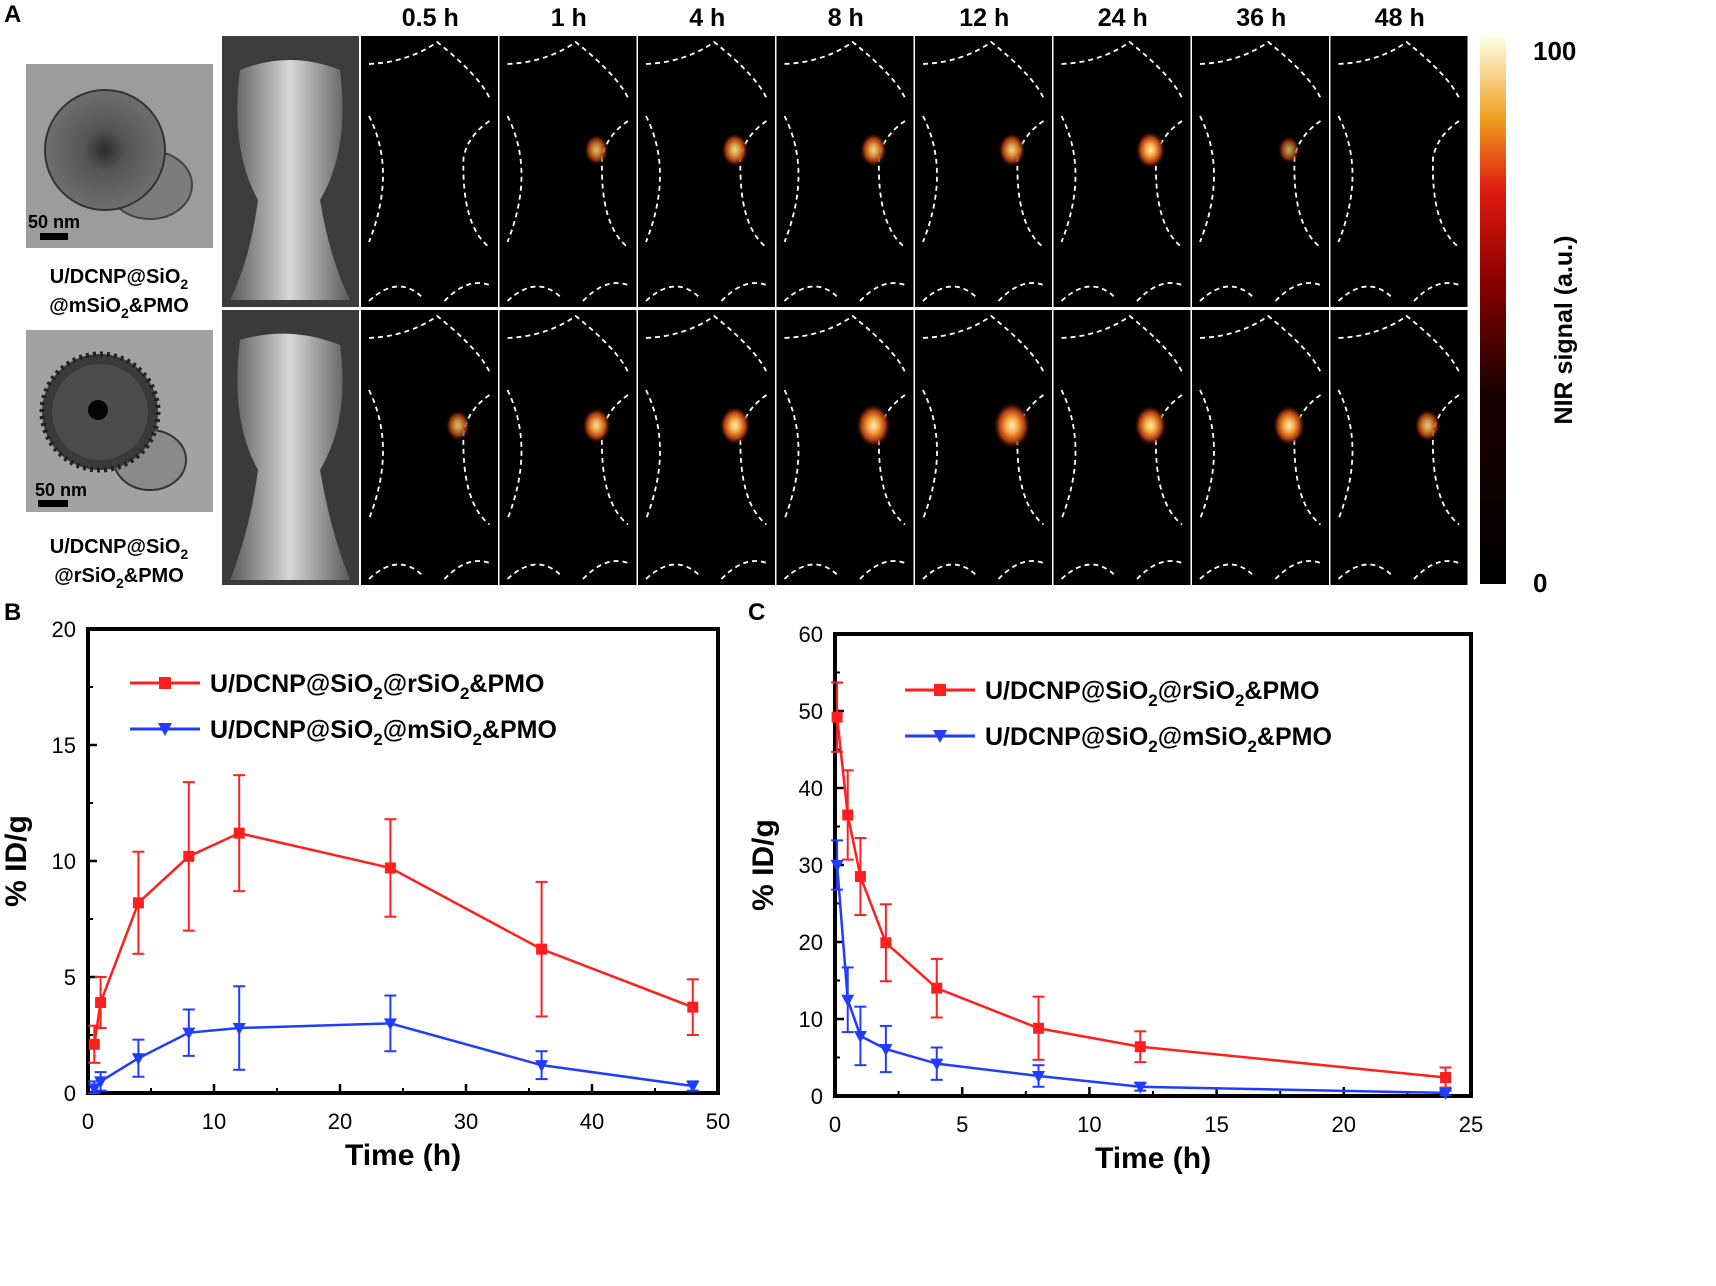  What do you see at coordinates (984, 18) in the screenshot?
I see `time-label: 12 h` at bounding box center [984, 18].